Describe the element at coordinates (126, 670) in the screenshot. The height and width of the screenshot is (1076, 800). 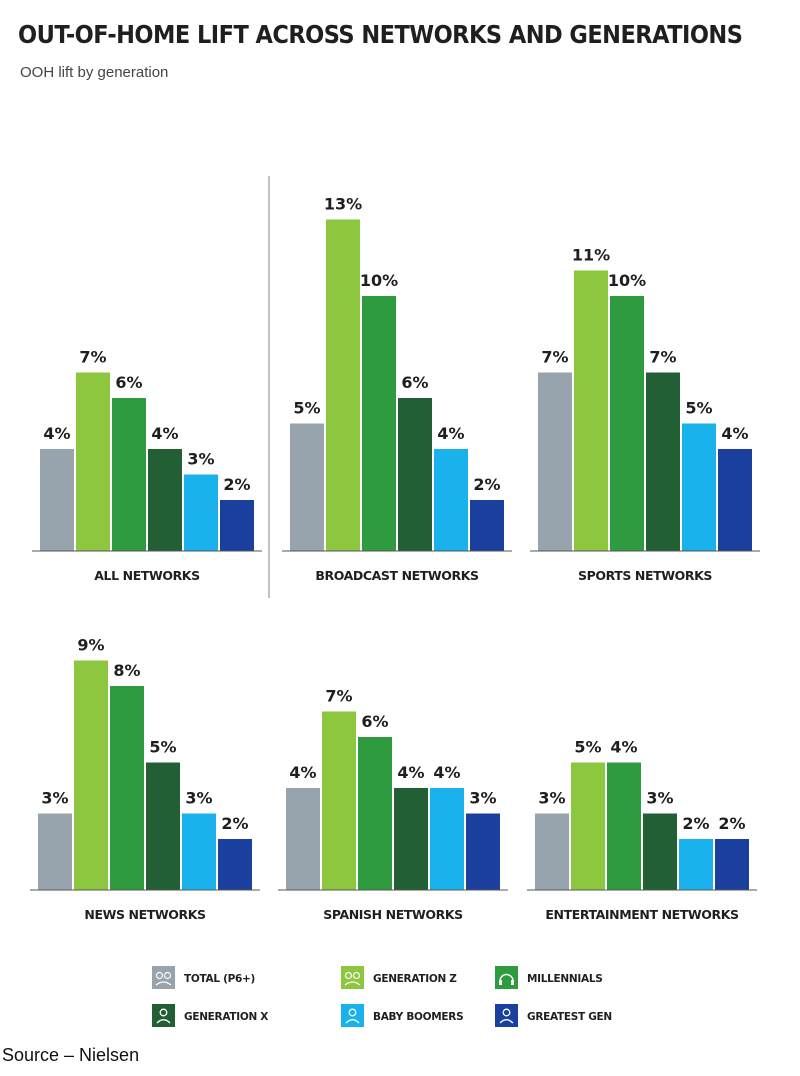
I see `data-label: 8%` at that location.